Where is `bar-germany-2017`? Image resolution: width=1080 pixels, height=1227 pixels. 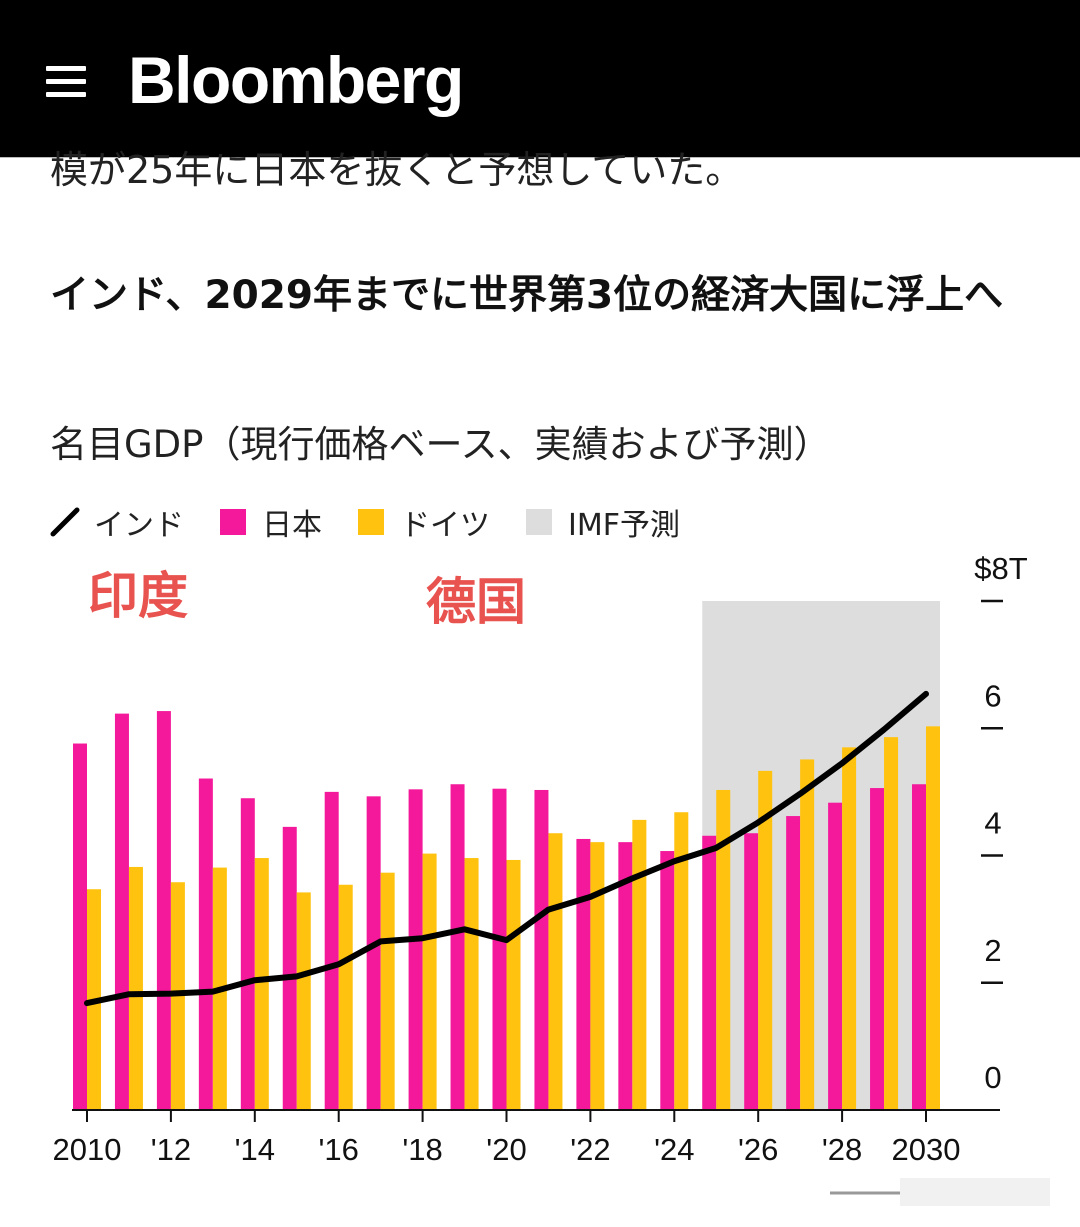
bar-germany-2017 is located at coordinates (387, 991).